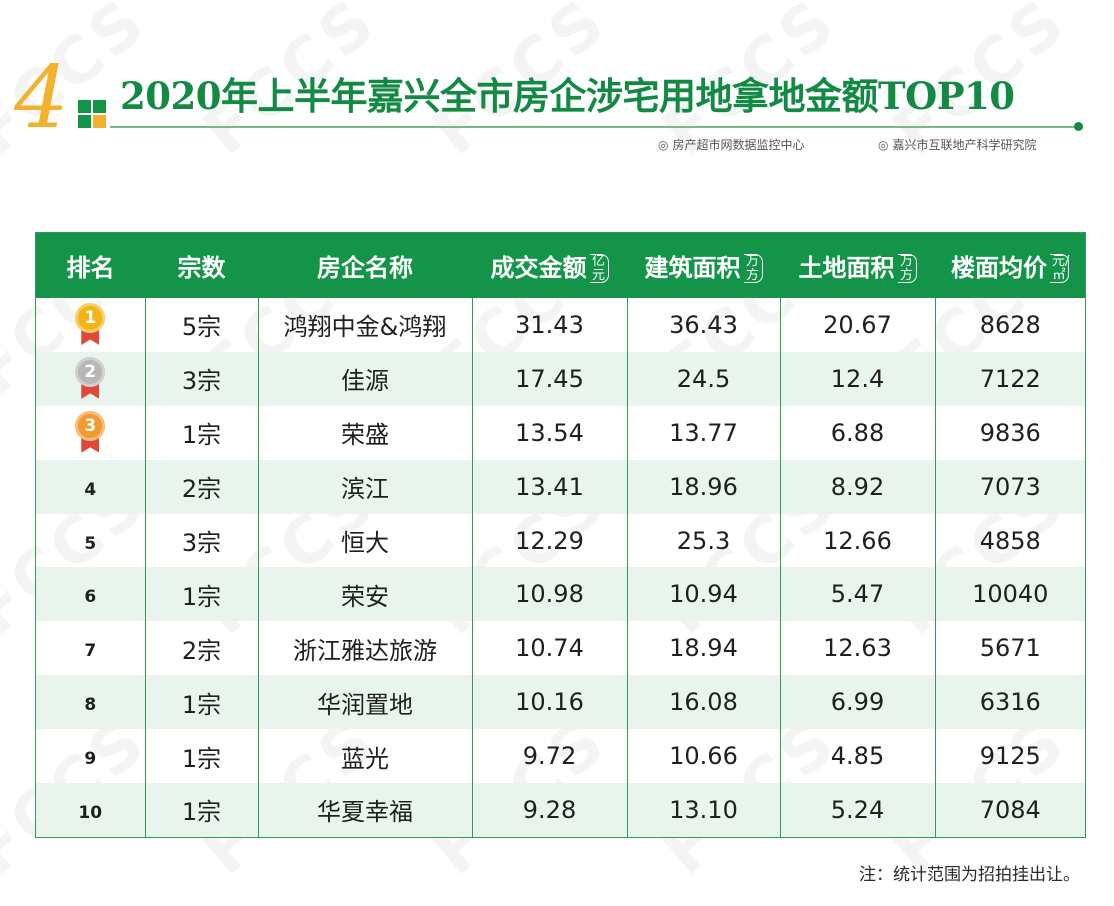  What do you see at coordinates (703, 648) in the screenshot?
I see `building-area-cell: 18.94` at bounding box center [703, 648].